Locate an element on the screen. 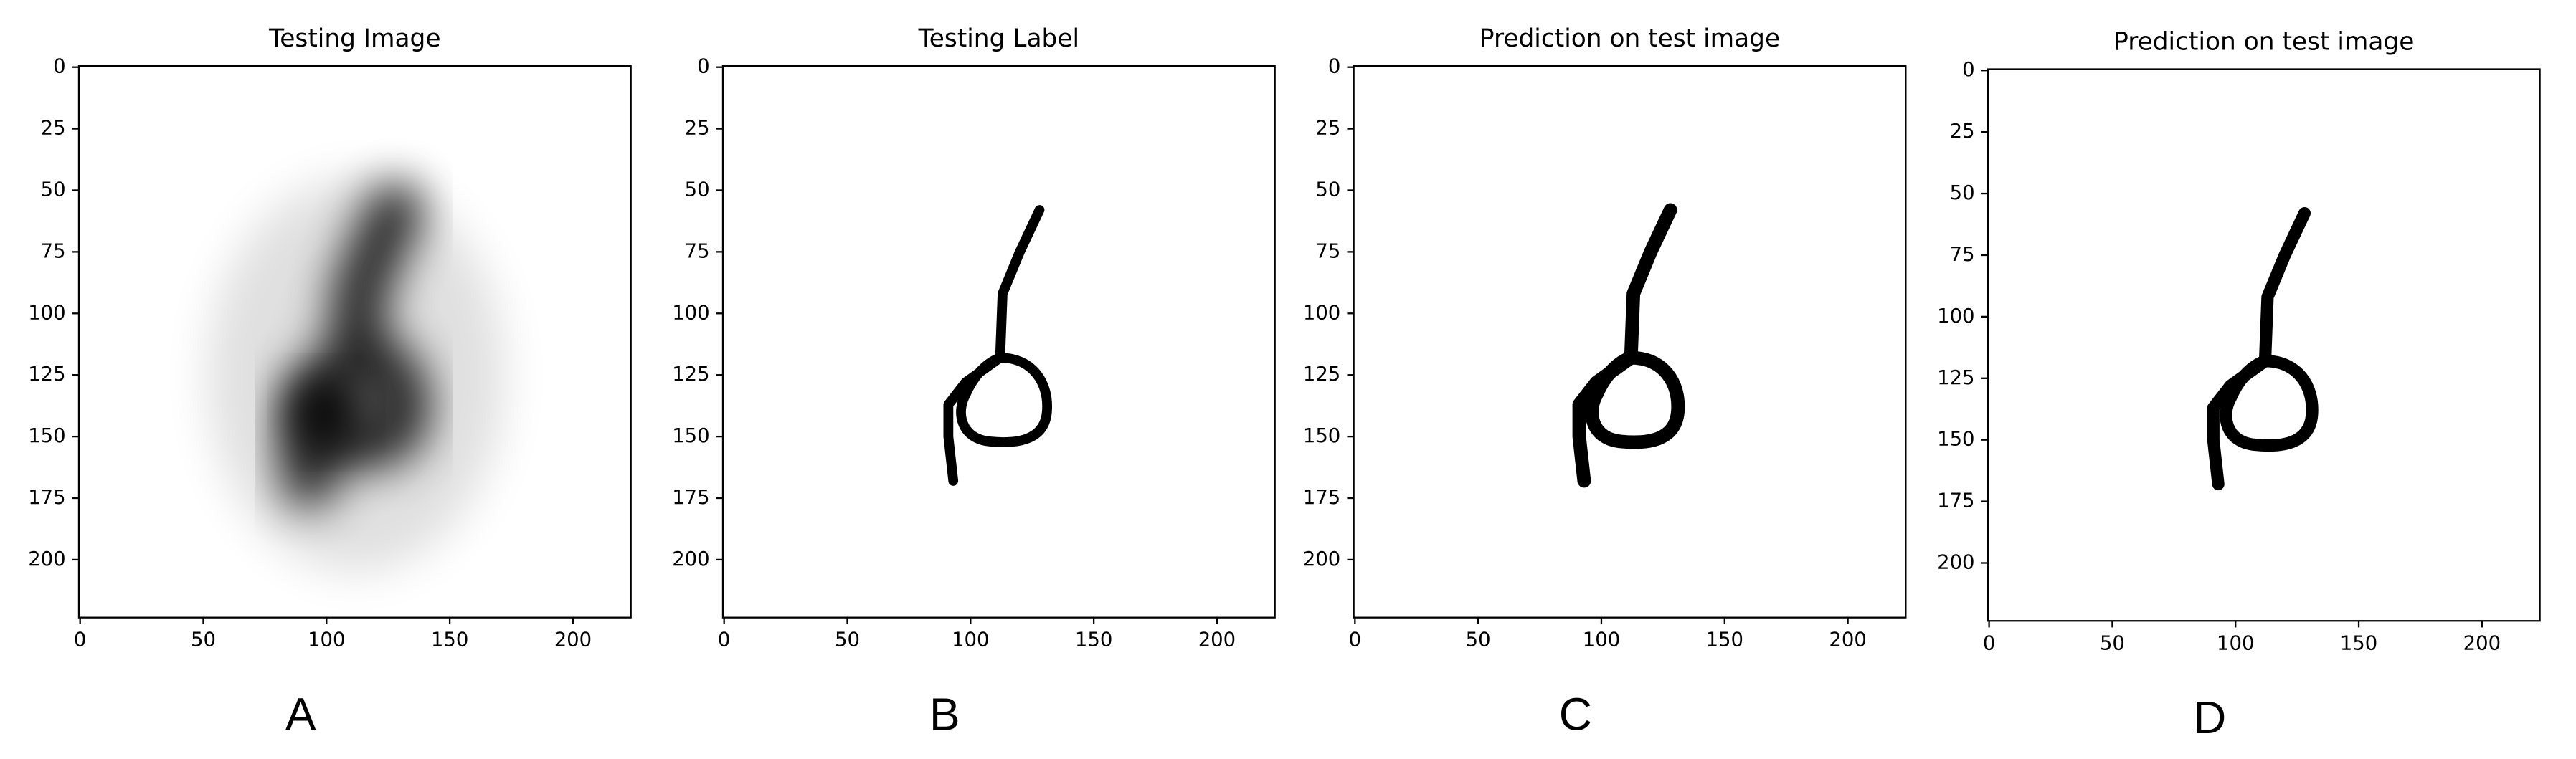 The width and height of the screenshot is (2576, 759). panel-label: C is located at coordinates (1575, 714).